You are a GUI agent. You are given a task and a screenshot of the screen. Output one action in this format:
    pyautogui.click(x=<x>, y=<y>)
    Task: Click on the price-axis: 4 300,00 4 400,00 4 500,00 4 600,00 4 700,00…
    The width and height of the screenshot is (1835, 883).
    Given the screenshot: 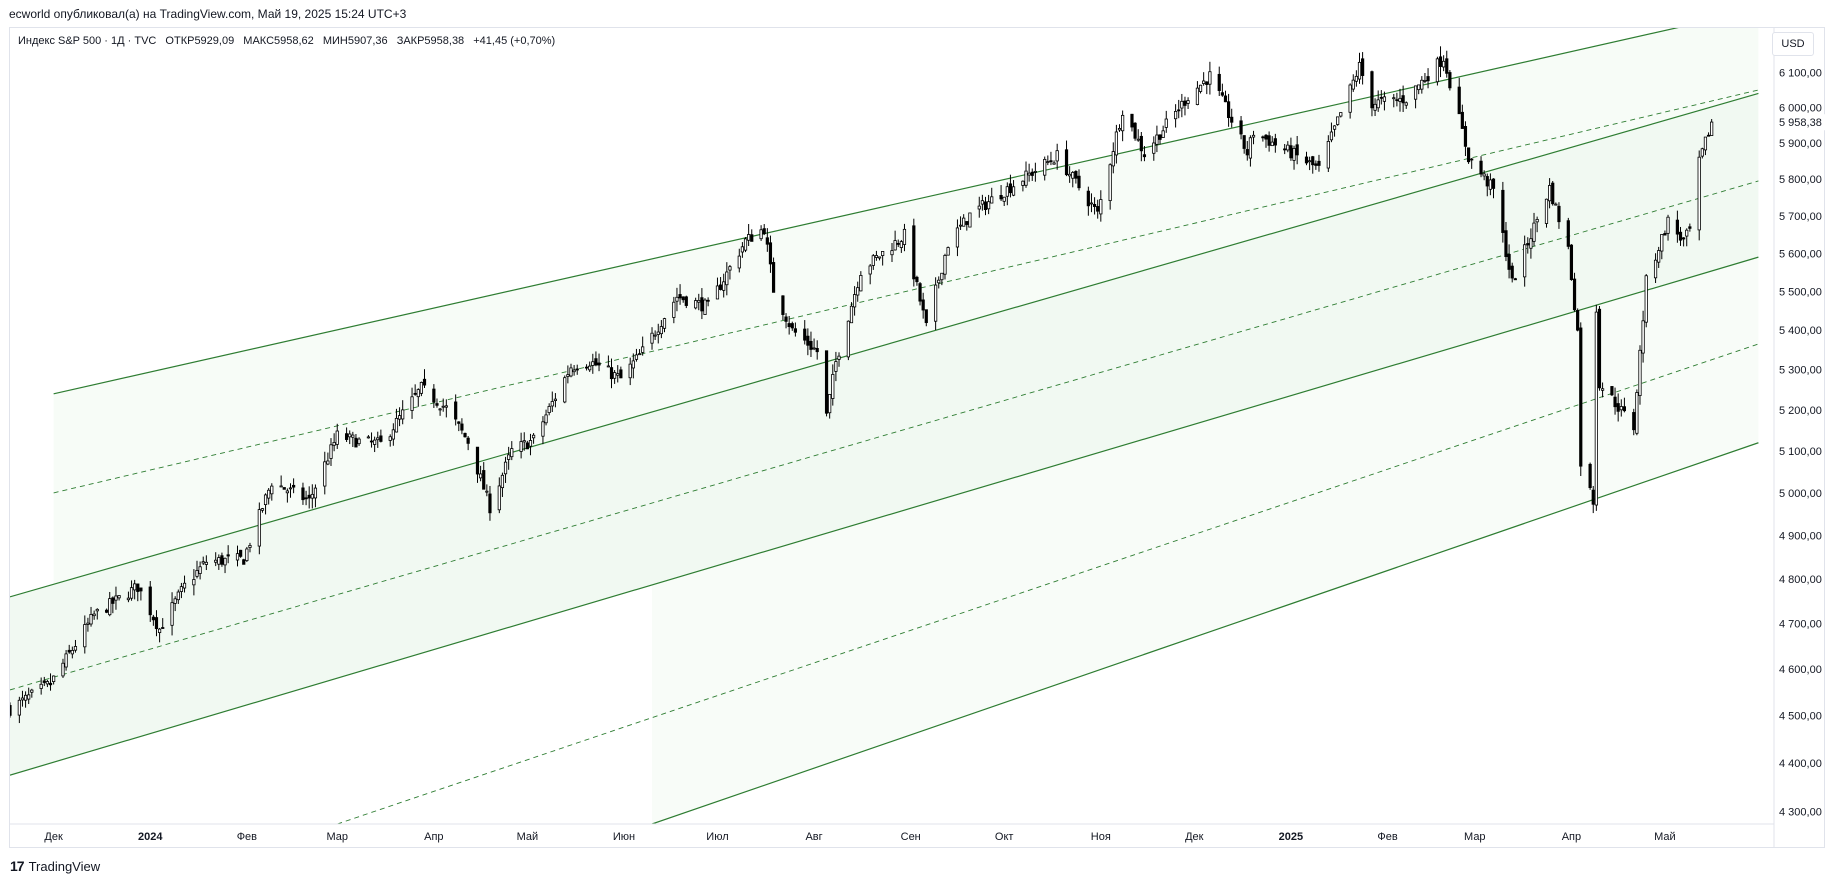 What is the action you would take?
    pyautogui.click(x=1802, y=443)
    